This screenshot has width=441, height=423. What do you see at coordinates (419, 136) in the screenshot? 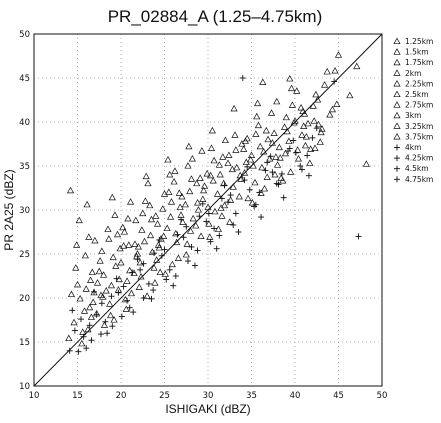
I see `legend-entry: 3.75km` at bounding box center [419, 136].